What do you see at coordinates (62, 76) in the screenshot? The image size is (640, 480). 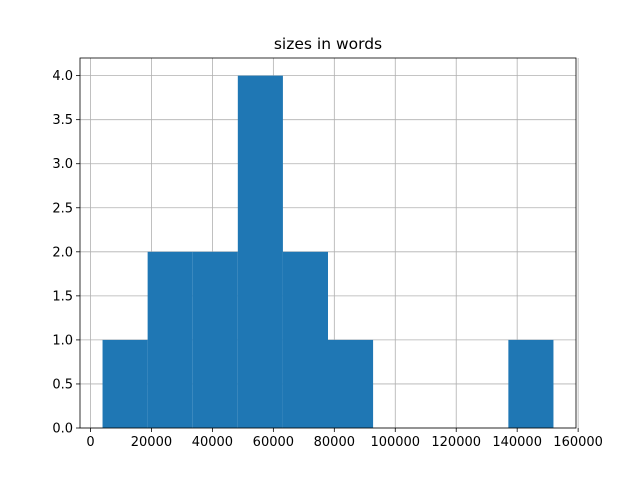 I see `y-tick-label: 4.0` at bounding box center [62, 76].